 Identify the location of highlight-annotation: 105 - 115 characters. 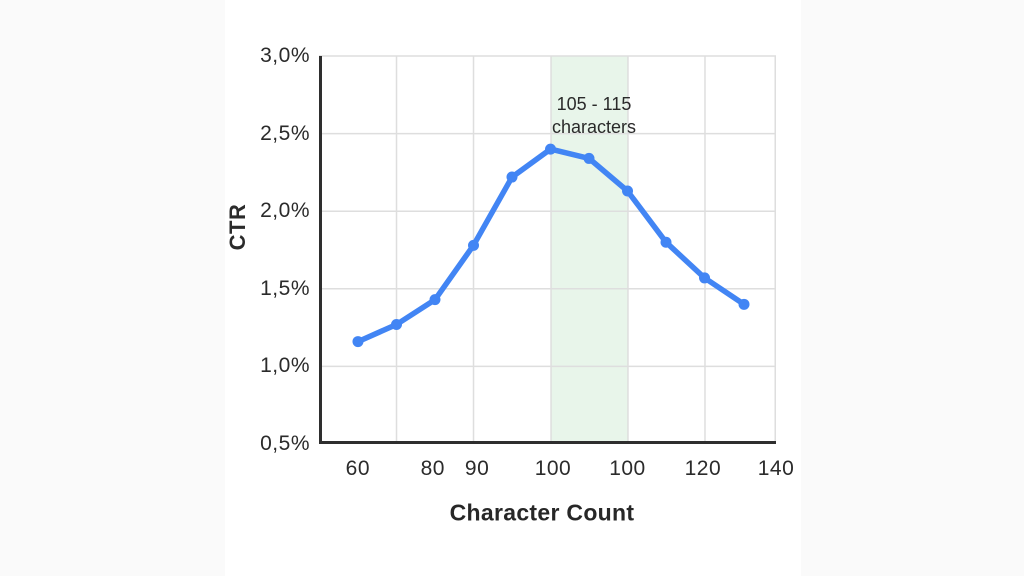
(594, 116).